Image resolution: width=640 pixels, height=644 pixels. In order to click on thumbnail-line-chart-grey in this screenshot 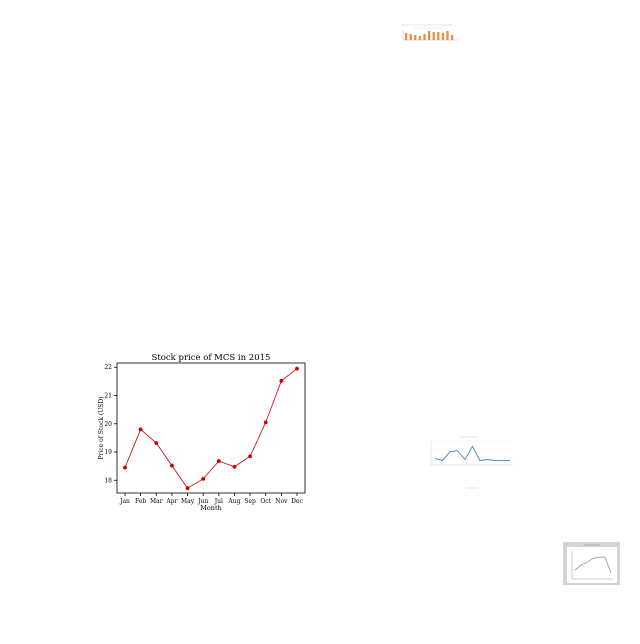, I will do `click(591, 563)`.